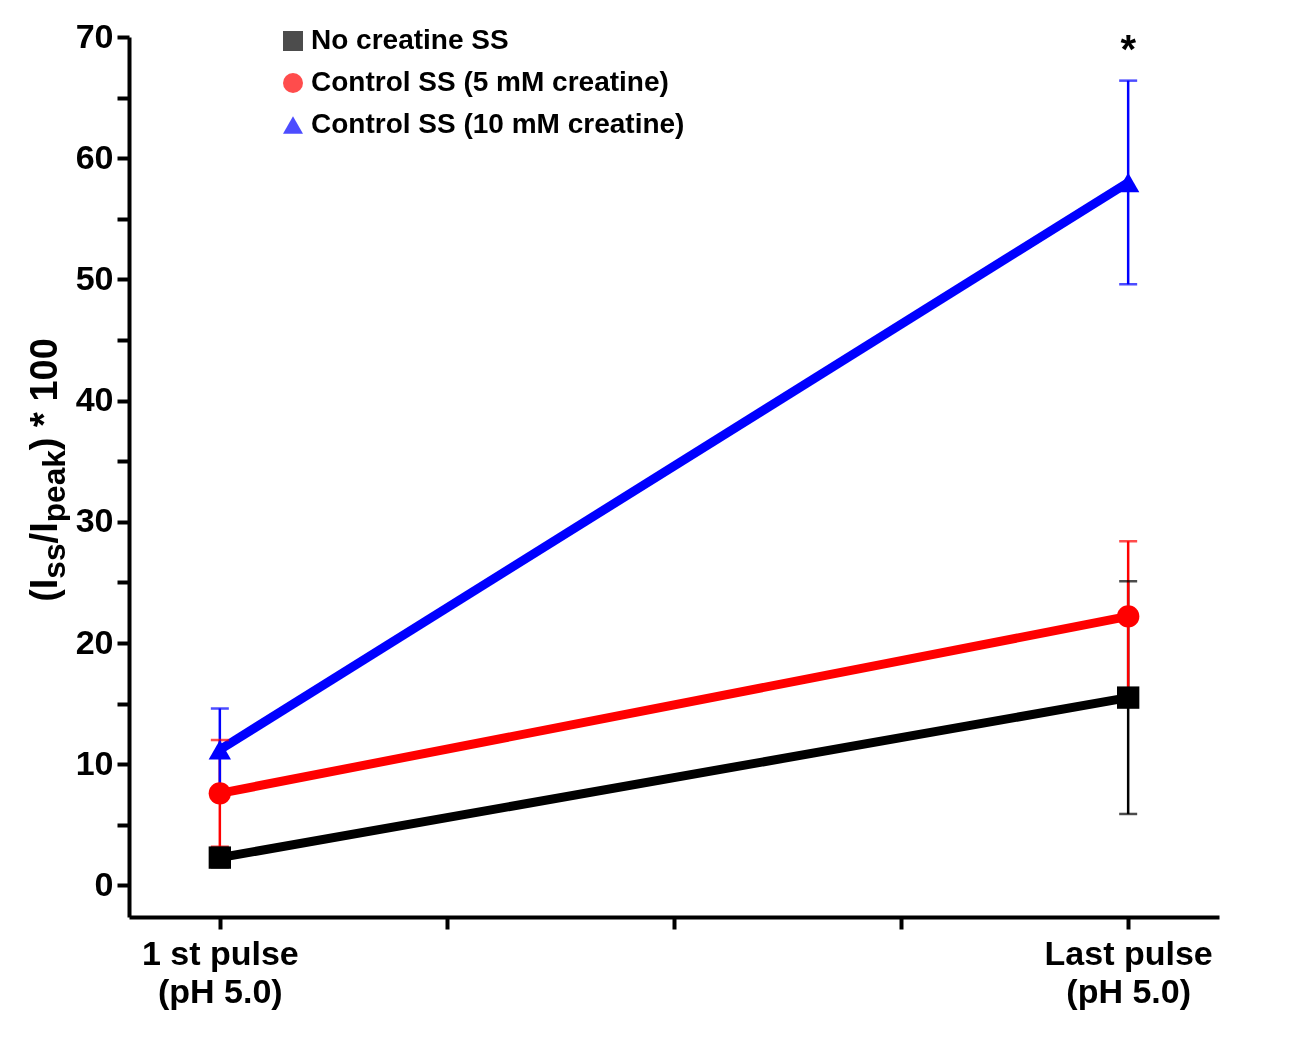  I want to click on annotation: *, so click(1128, 49).